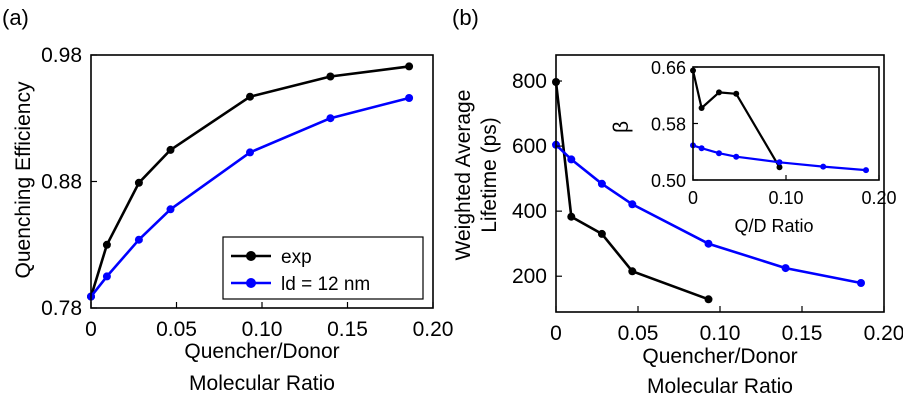  I want to click on y-tick-label: 400, so click(529, 211).